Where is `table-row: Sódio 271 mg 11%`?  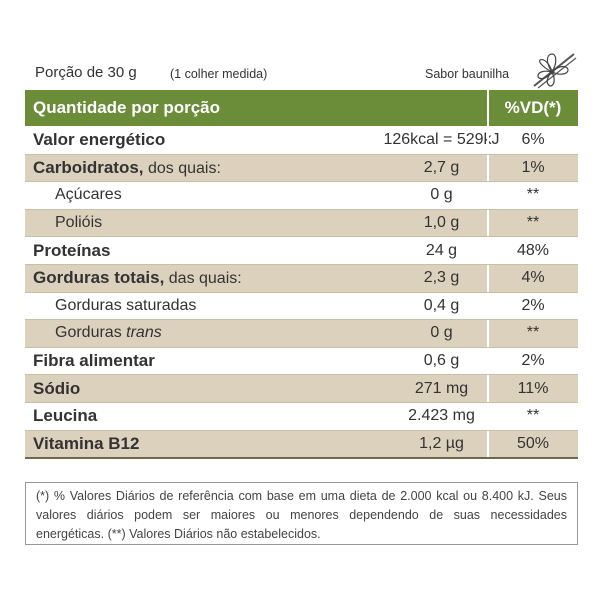
table-row: Sódio 271 mg 11% is located at coordinates (301, 388).